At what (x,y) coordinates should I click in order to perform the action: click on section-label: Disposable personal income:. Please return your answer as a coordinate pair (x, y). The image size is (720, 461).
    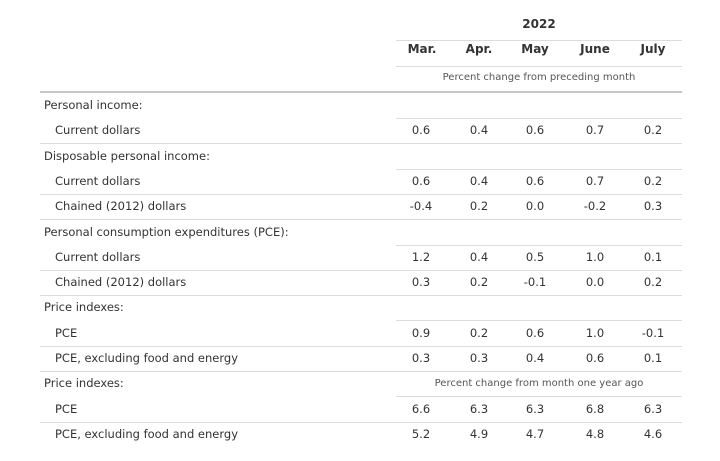
    Looking at the image, I should click on (127, 155).